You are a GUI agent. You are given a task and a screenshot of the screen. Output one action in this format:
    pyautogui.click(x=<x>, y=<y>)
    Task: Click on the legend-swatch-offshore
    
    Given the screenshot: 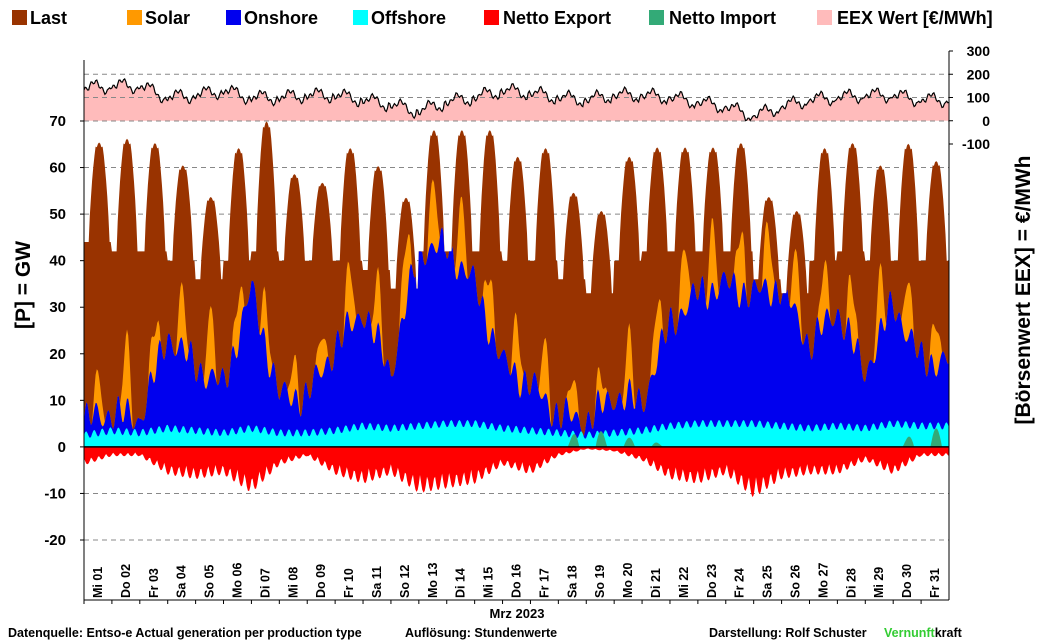 What is the action you would take?
    pyautogui.click(x=360, y=17)
    